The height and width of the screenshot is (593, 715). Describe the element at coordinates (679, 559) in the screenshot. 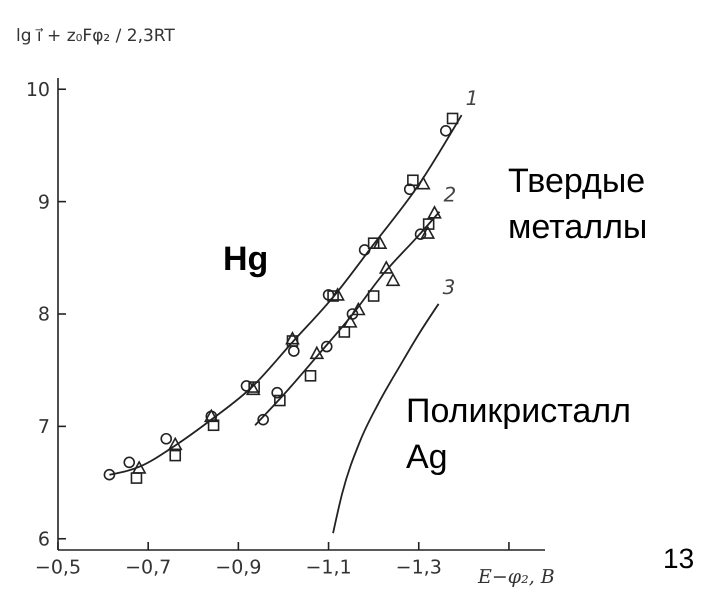

I see `text: 13` at that location.